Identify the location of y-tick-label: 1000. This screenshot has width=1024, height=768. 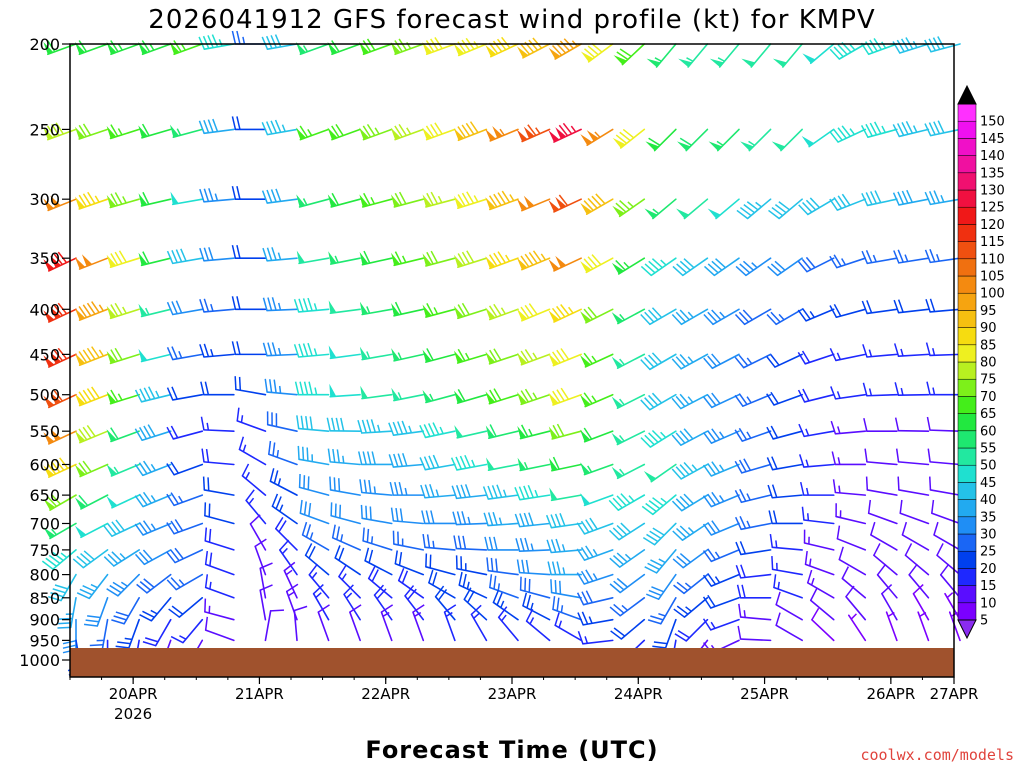
(39, 660).